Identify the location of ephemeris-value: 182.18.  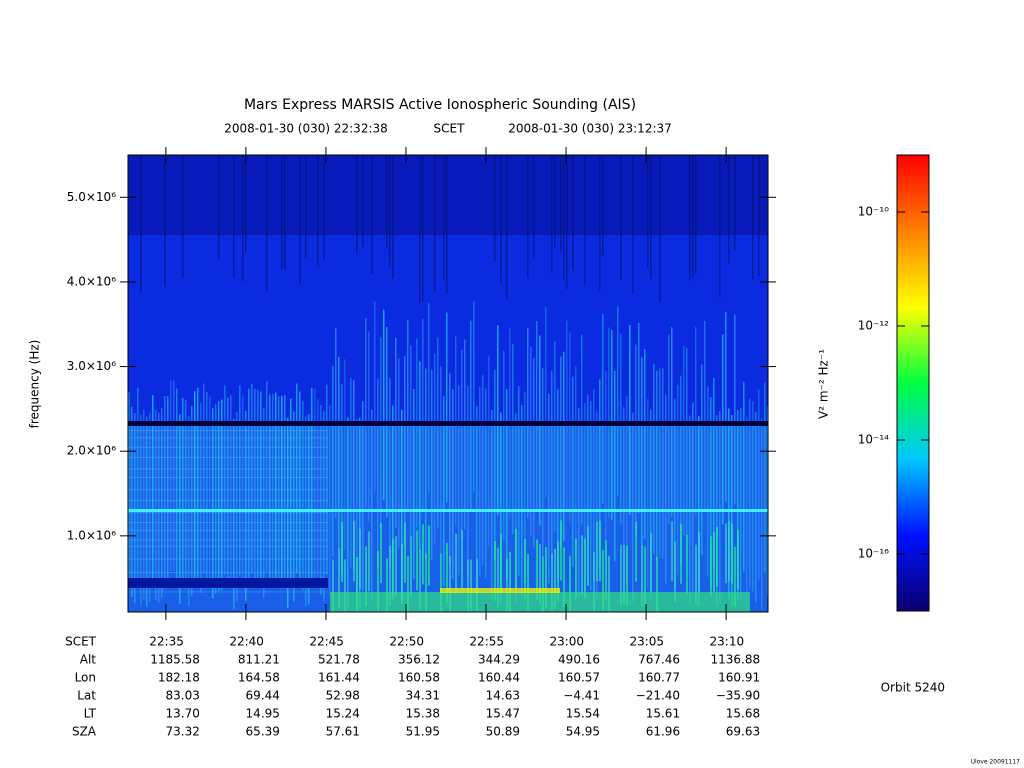
(179, 678).